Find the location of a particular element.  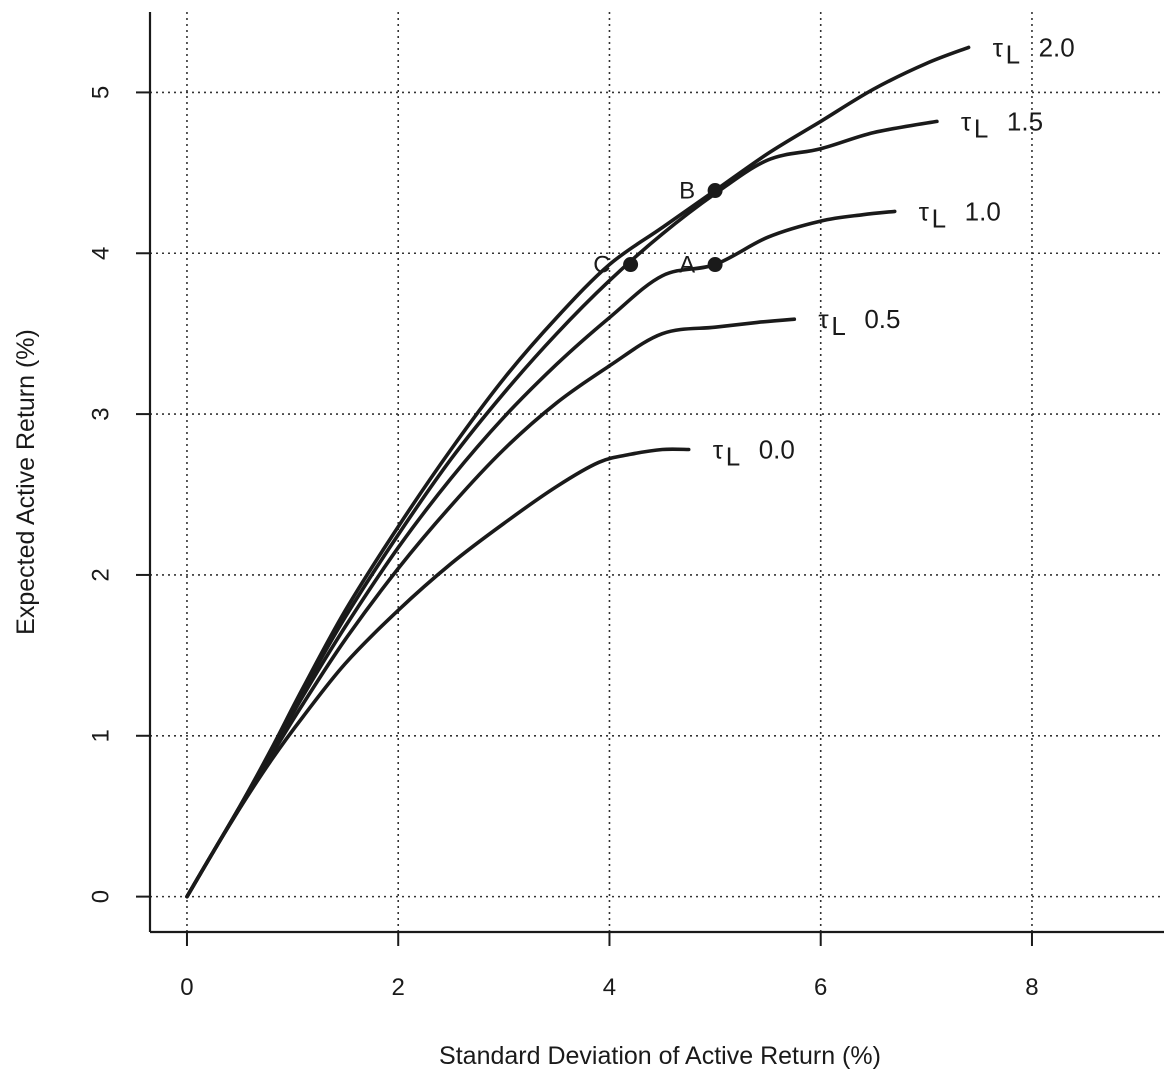

x-tick-label: 4 is located at coordinates (609, 987).